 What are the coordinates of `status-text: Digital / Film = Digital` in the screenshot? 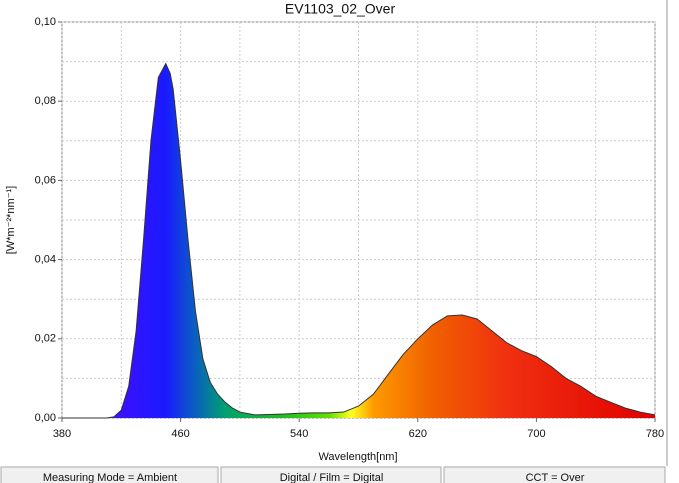 It's located at (332, 477).